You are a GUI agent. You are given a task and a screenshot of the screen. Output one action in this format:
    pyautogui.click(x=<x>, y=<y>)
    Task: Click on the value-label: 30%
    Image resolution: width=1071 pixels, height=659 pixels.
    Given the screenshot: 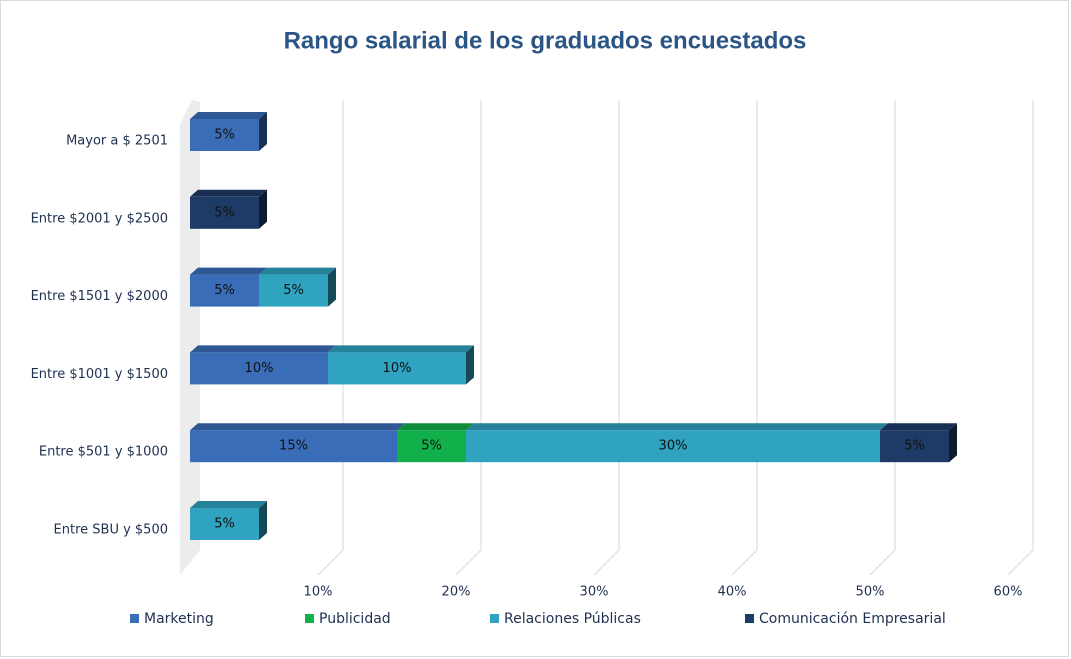 What is the action you would take?
    pyautogui.click(x=673, y=446)
    